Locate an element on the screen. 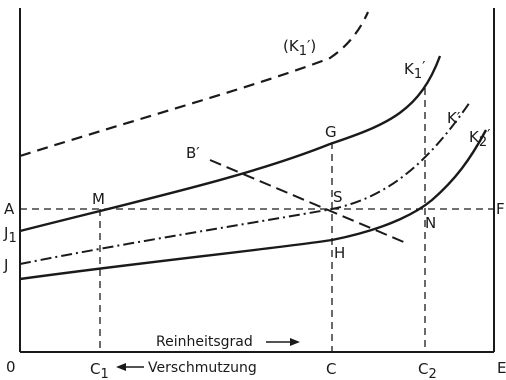 The height and width of the screenshot is (380, 506). label-k2-prime: K2′ is located at coordinates (480, 138).